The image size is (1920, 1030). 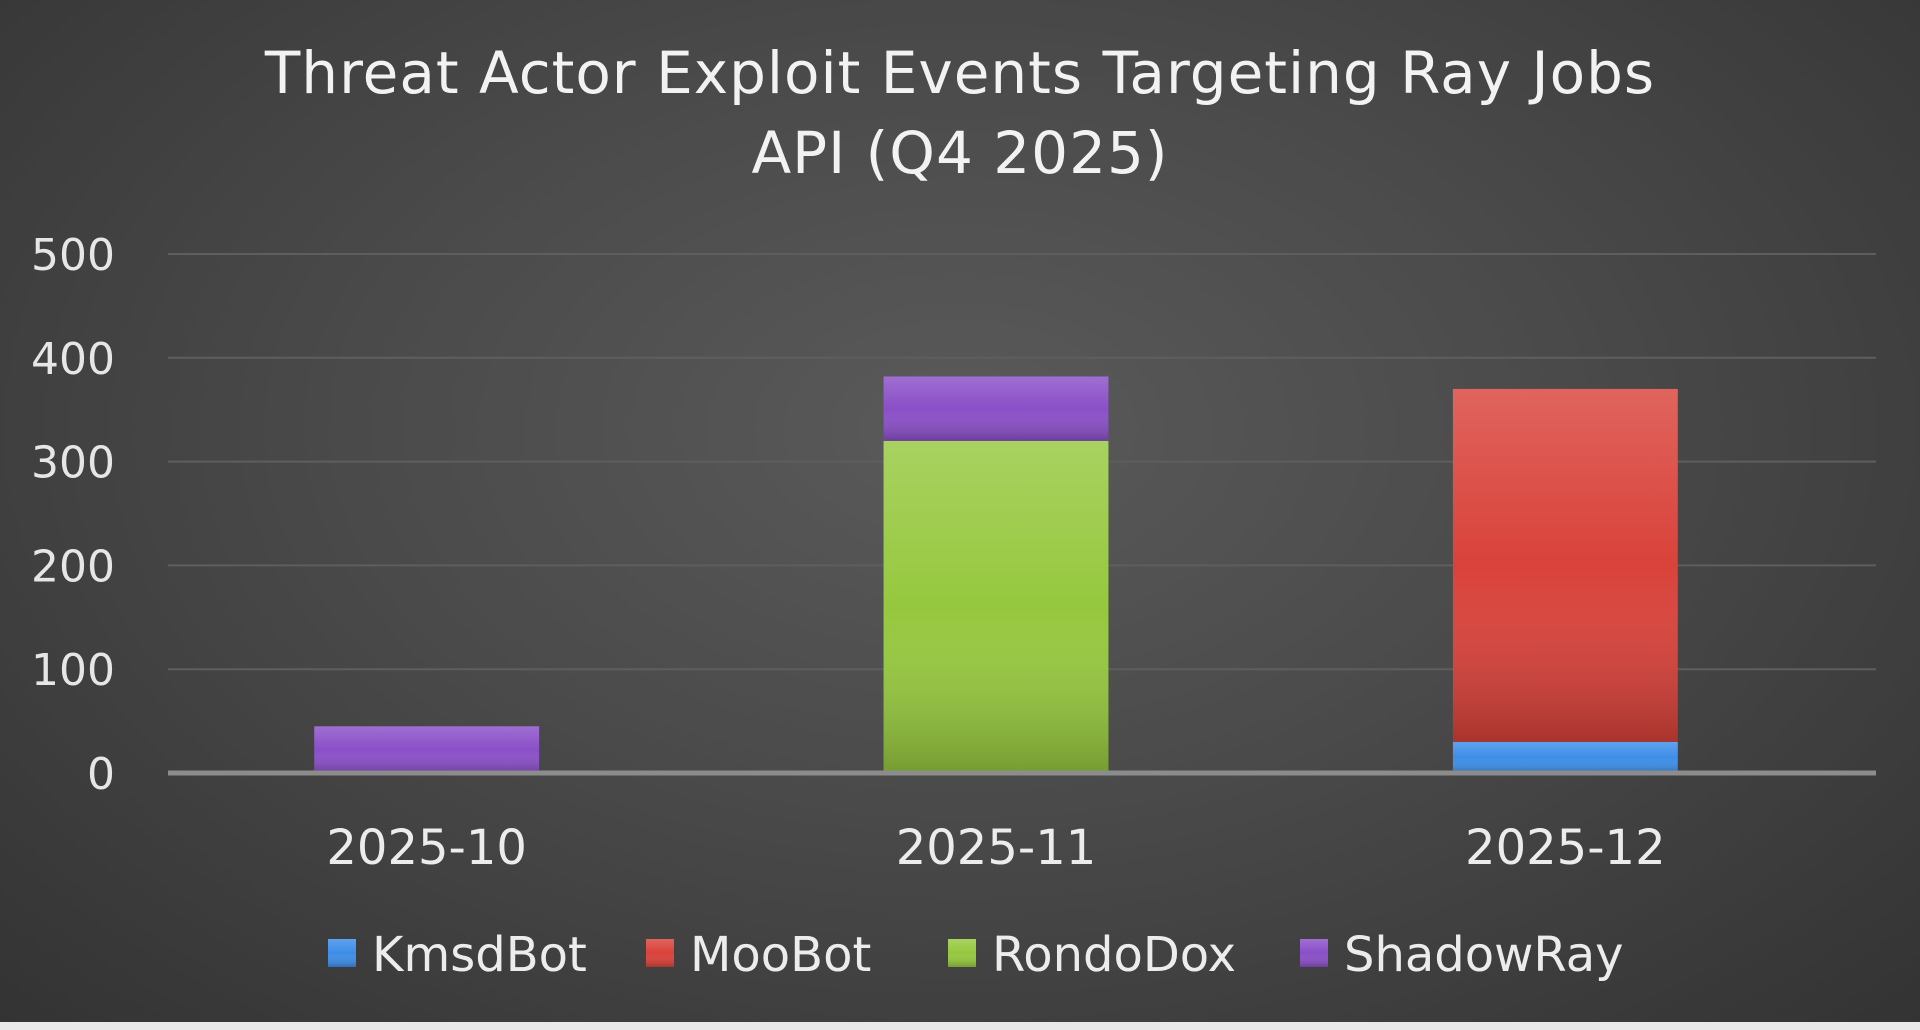 I want to click on legend-label: MooBot, so click(x=780, y=955).